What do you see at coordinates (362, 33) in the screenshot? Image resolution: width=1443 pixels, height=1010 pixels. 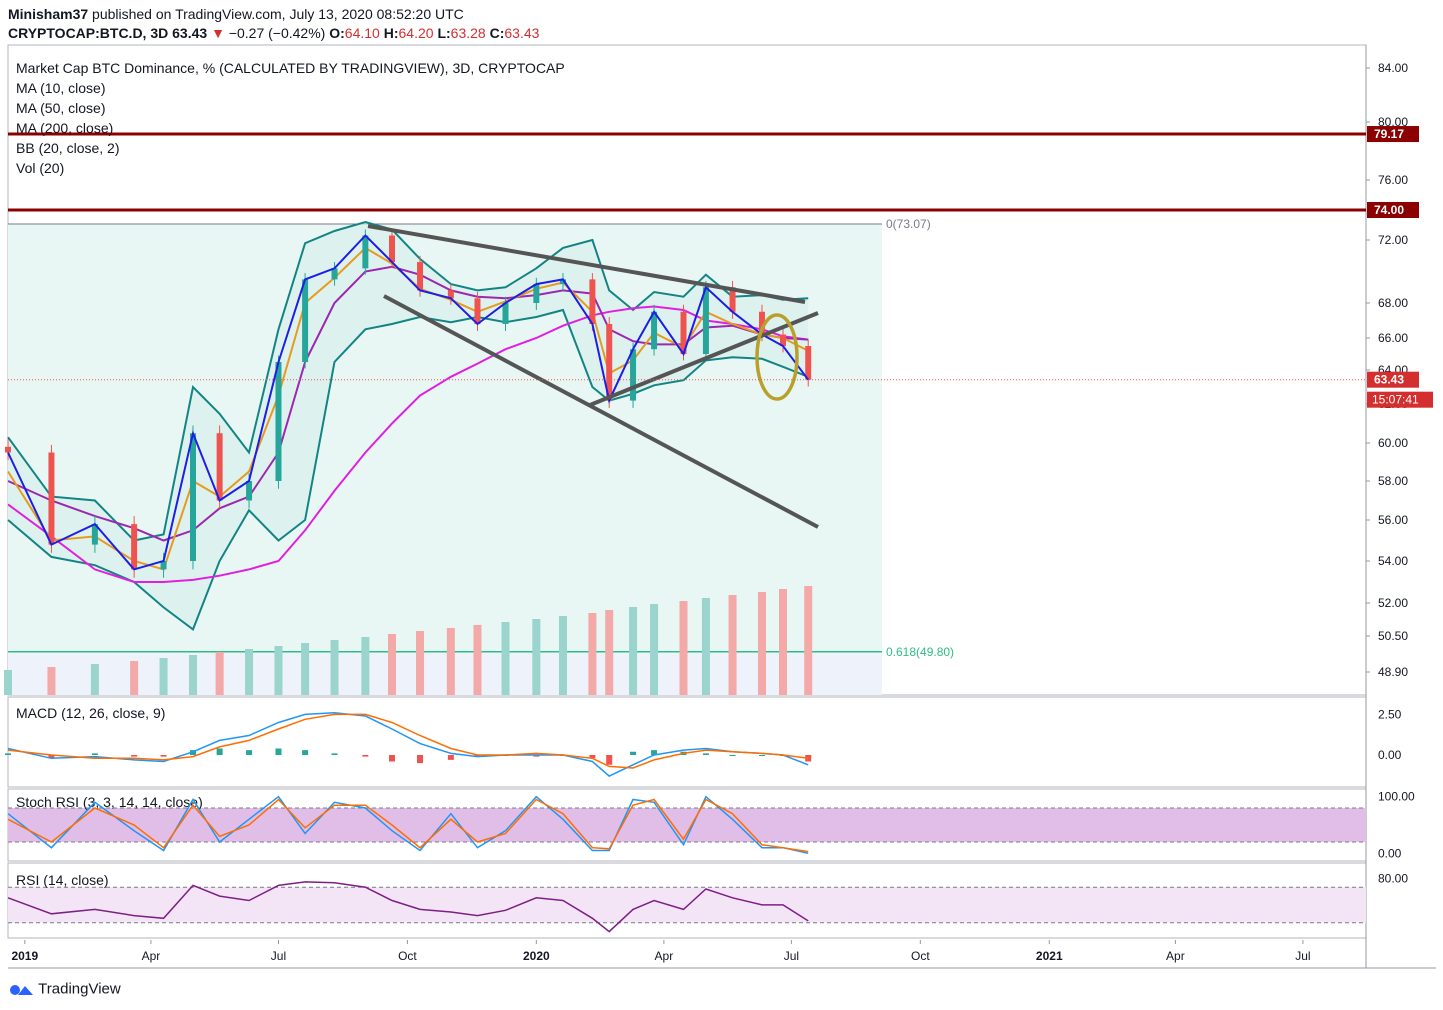 I see `open-value: 64.10` at bounding box center [362, 33].